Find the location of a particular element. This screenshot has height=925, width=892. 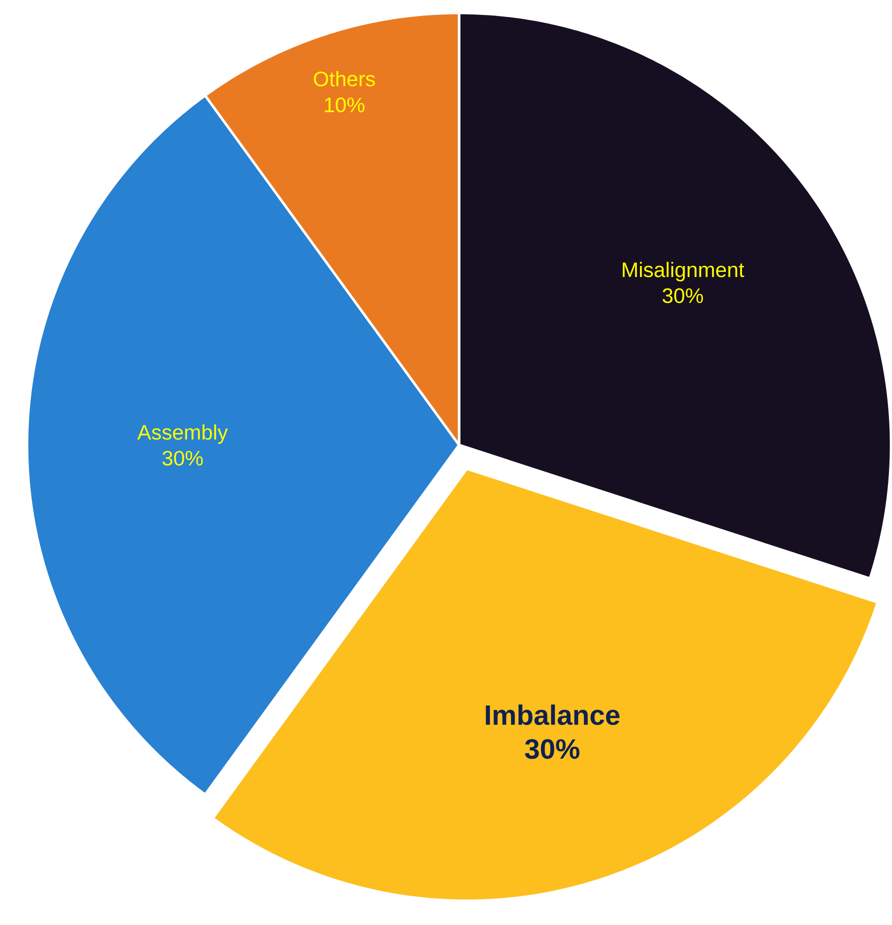

slice-label: Assembly is located at coordinates (182, 434).